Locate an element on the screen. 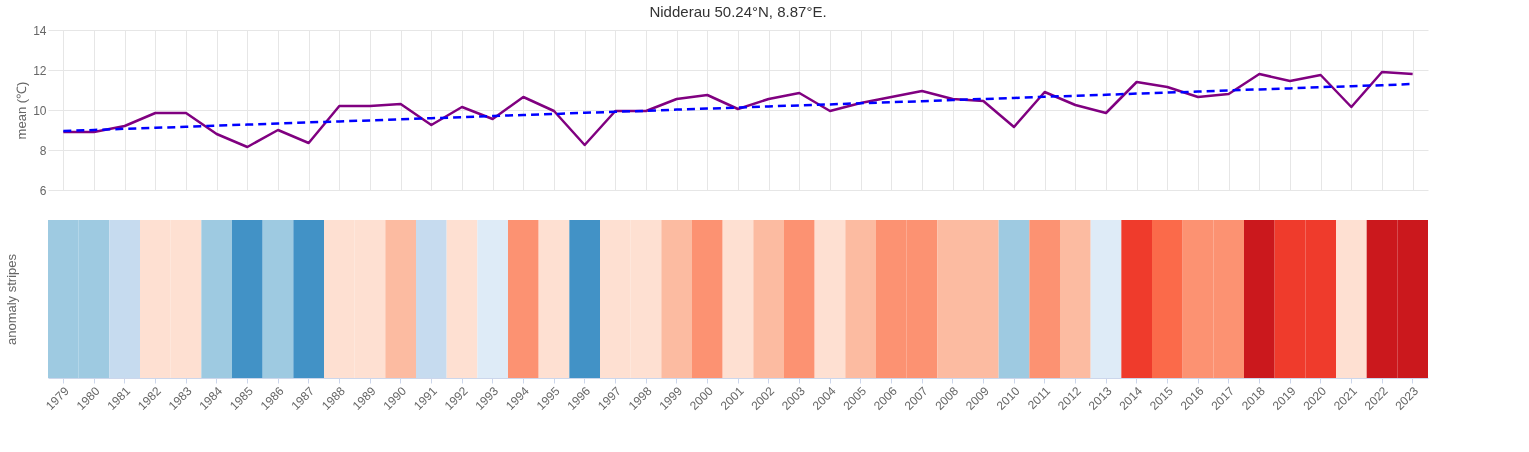 This screenshot has width=1529, height=452. y-tick-label: 10 is located at coordinates (40, 110).